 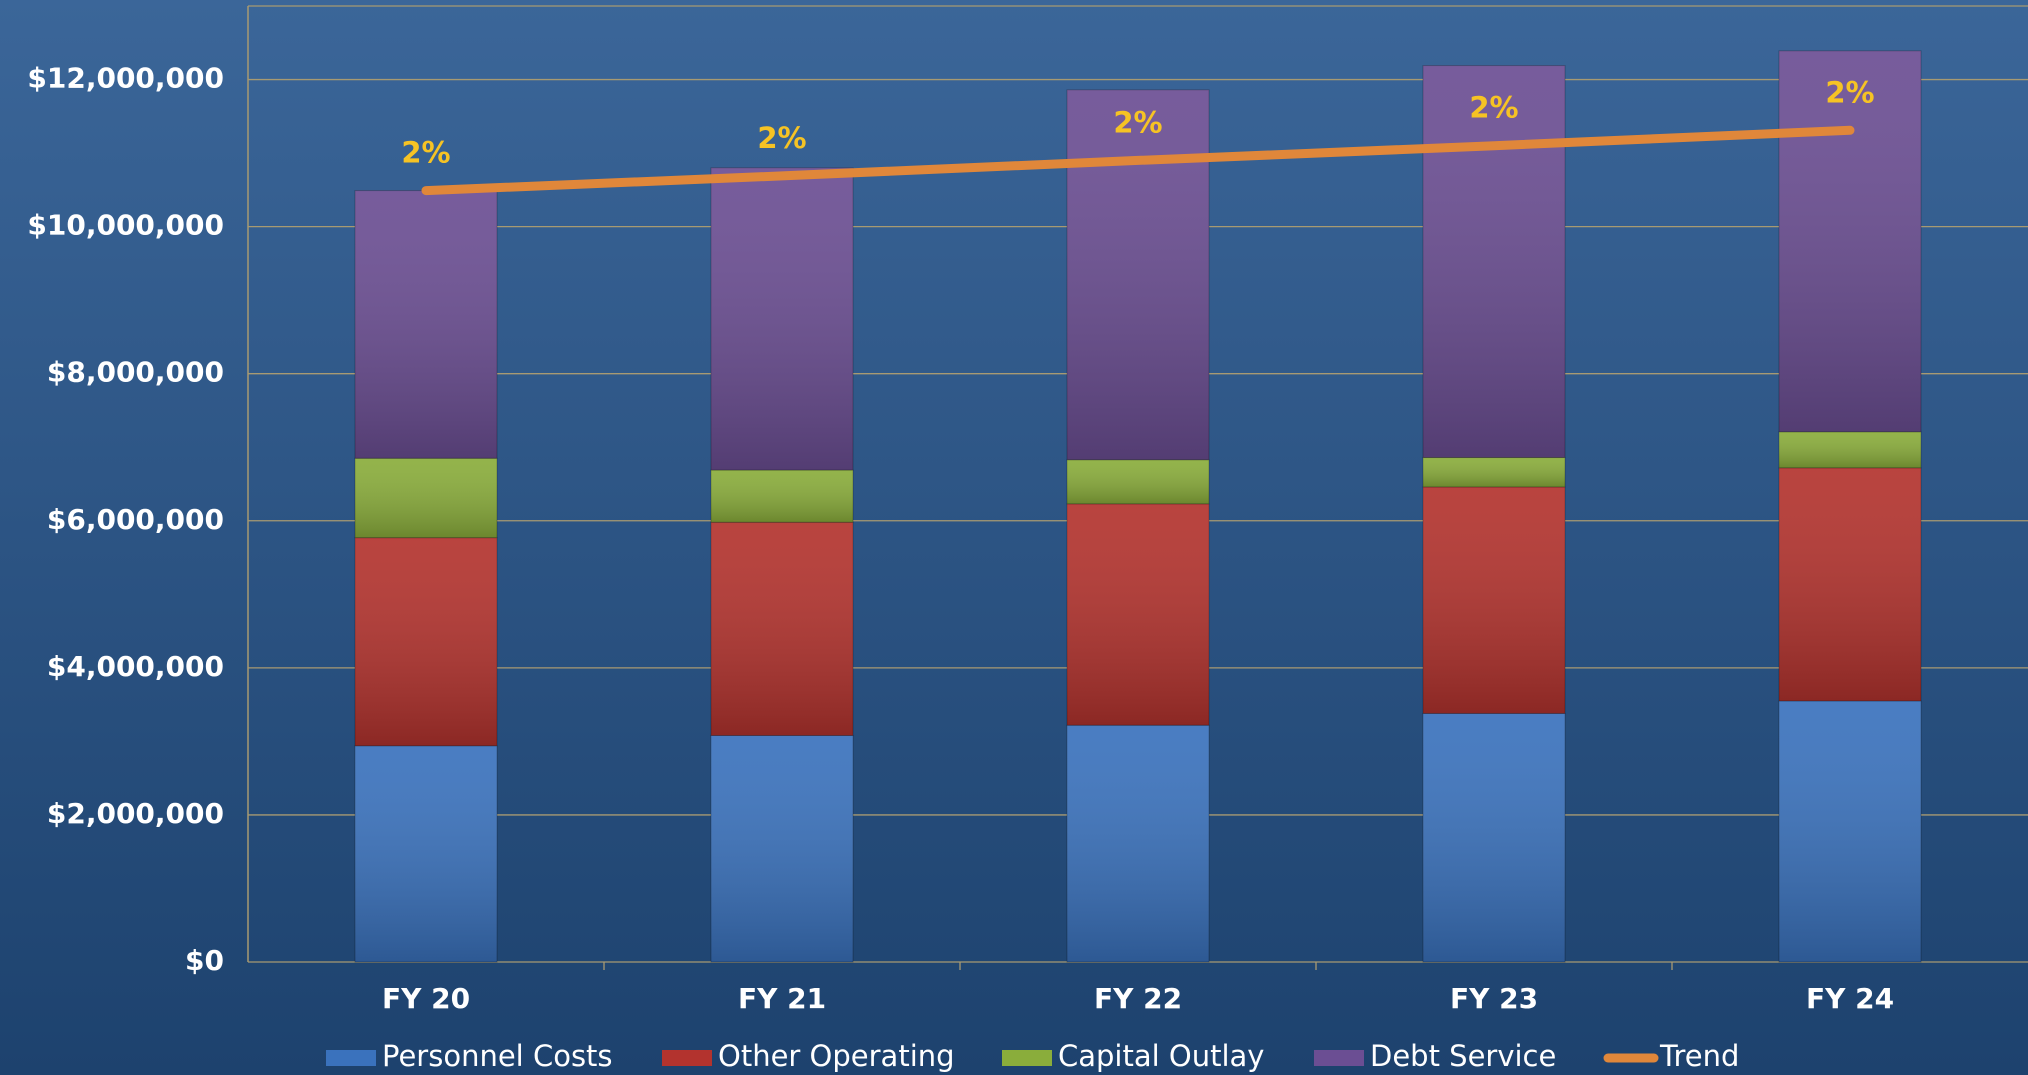 I want to click on y-tick-label: $6,000,000, so click(x=135, y=519).